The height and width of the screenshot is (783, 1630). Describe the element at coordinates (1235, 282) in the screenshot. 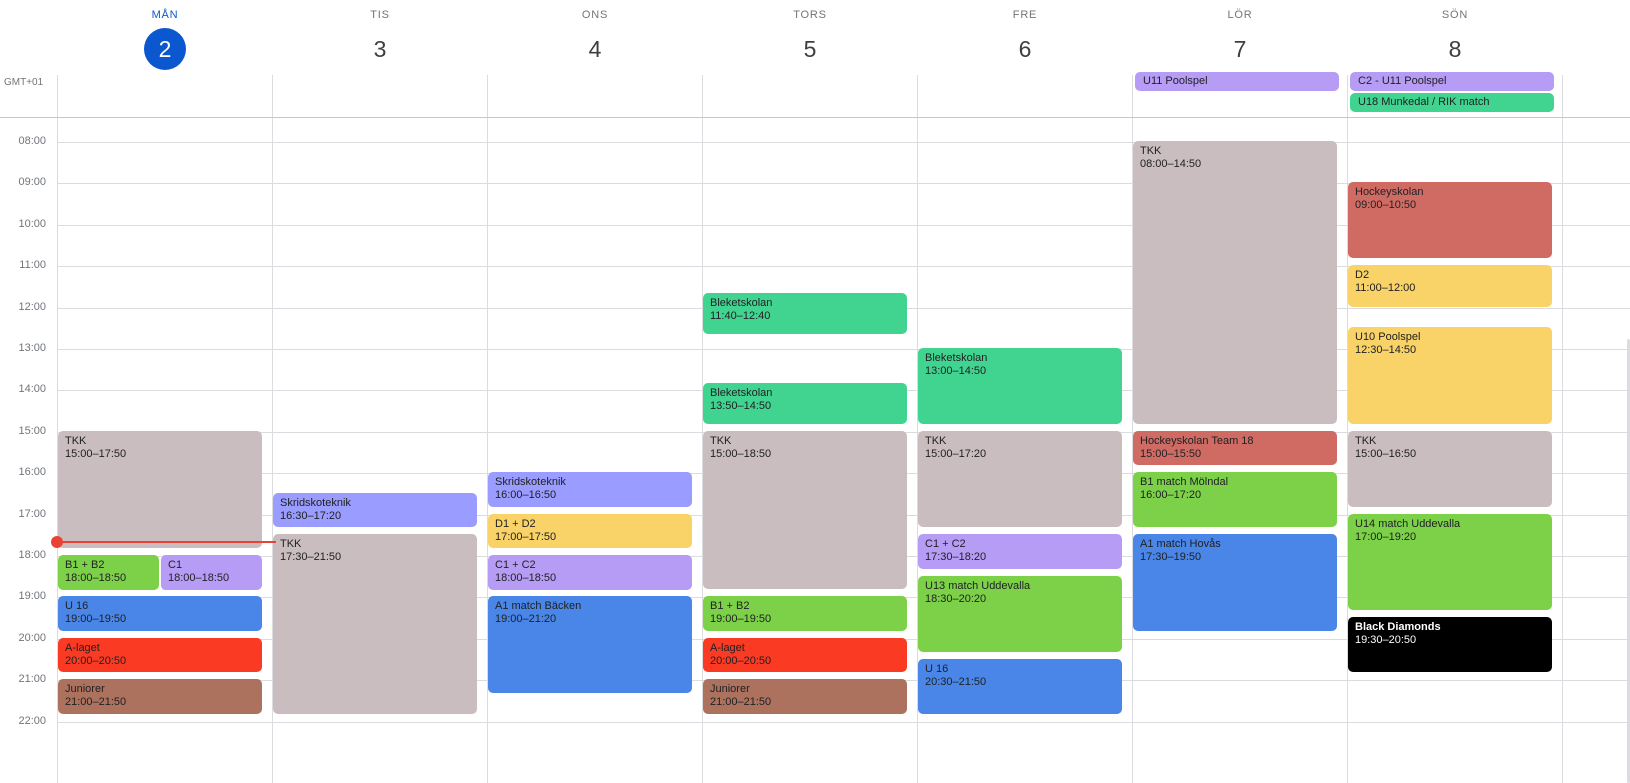

I see `calendar-event: TKK 08:00–14:50` at that location.